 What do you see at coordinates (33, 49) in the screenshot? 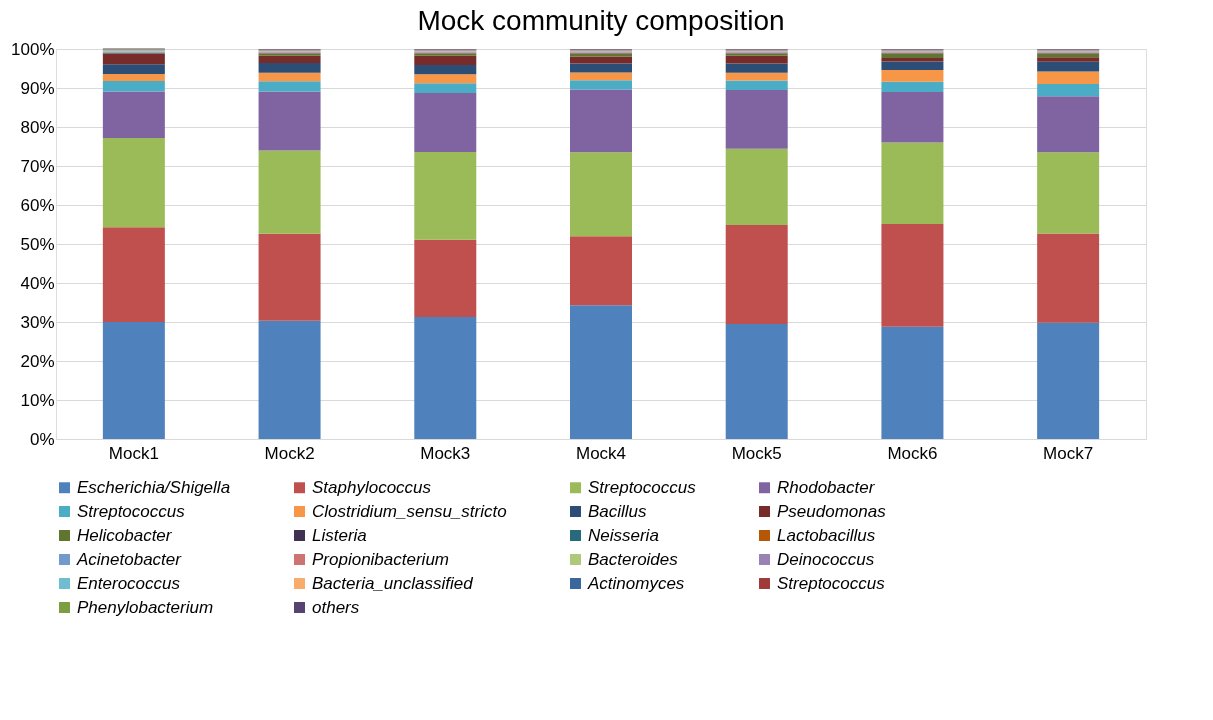
I see `y-tick-label: 100%` at bounding box center [33, 49].